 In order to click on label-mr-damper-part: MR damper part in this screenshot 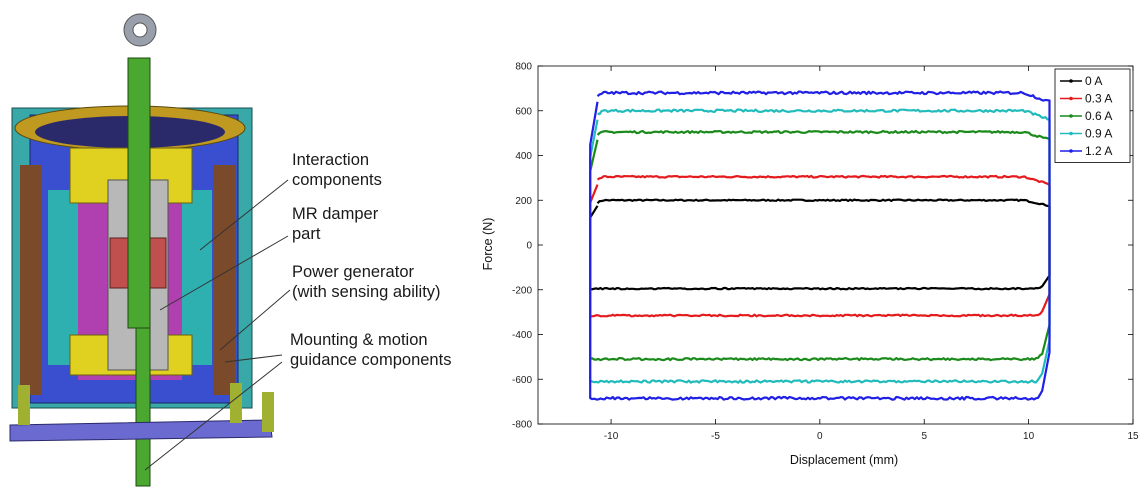, I will do `click(335, 224)`.